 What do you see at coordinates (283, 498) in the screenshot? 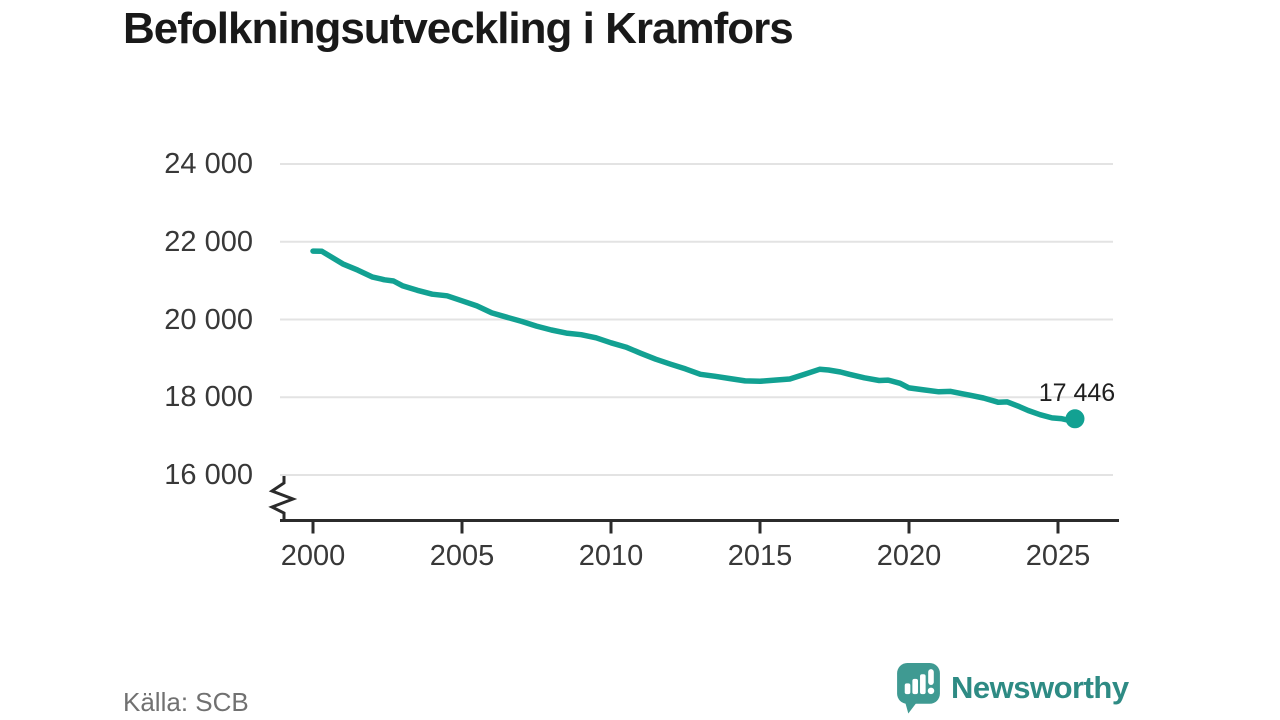
I see `axis-break-icon` at bounding box center [283, 498].